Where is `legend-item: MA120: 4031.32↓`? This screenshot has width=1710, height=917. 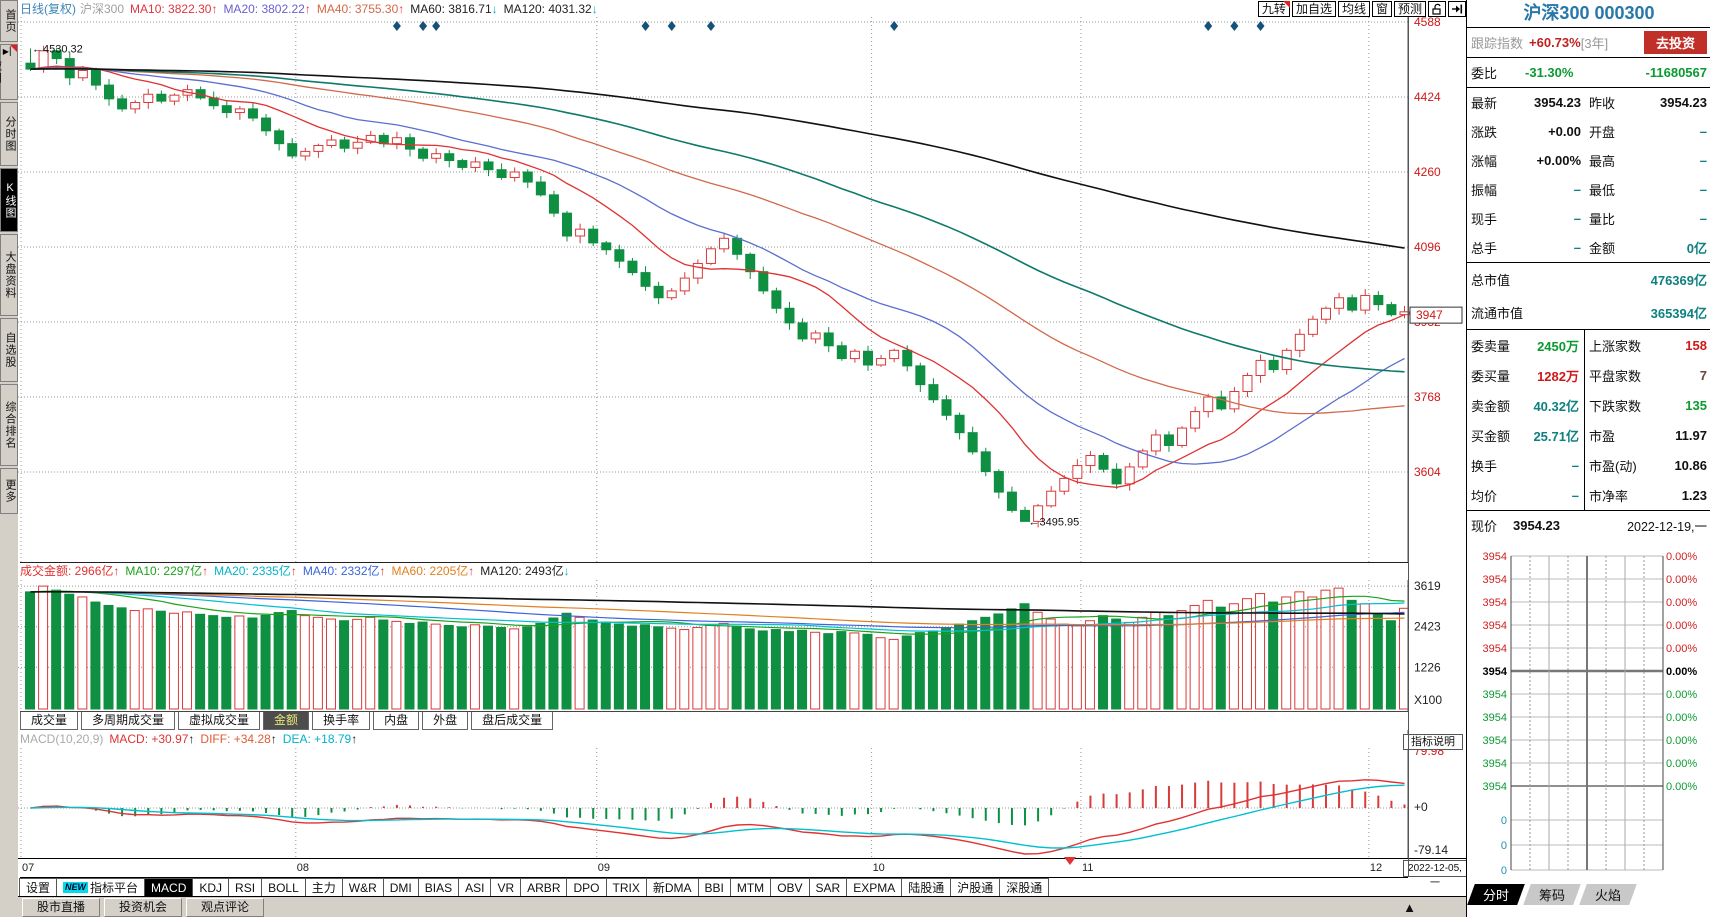 legend-item: MA120: 4031.32↓ is located at coordinates (550, 8).